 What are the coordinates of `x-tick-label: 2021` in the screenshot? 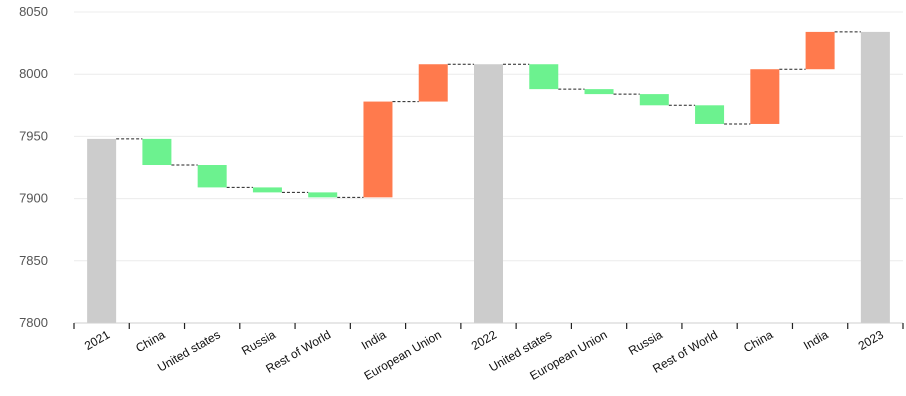 It's located at (97, 340).